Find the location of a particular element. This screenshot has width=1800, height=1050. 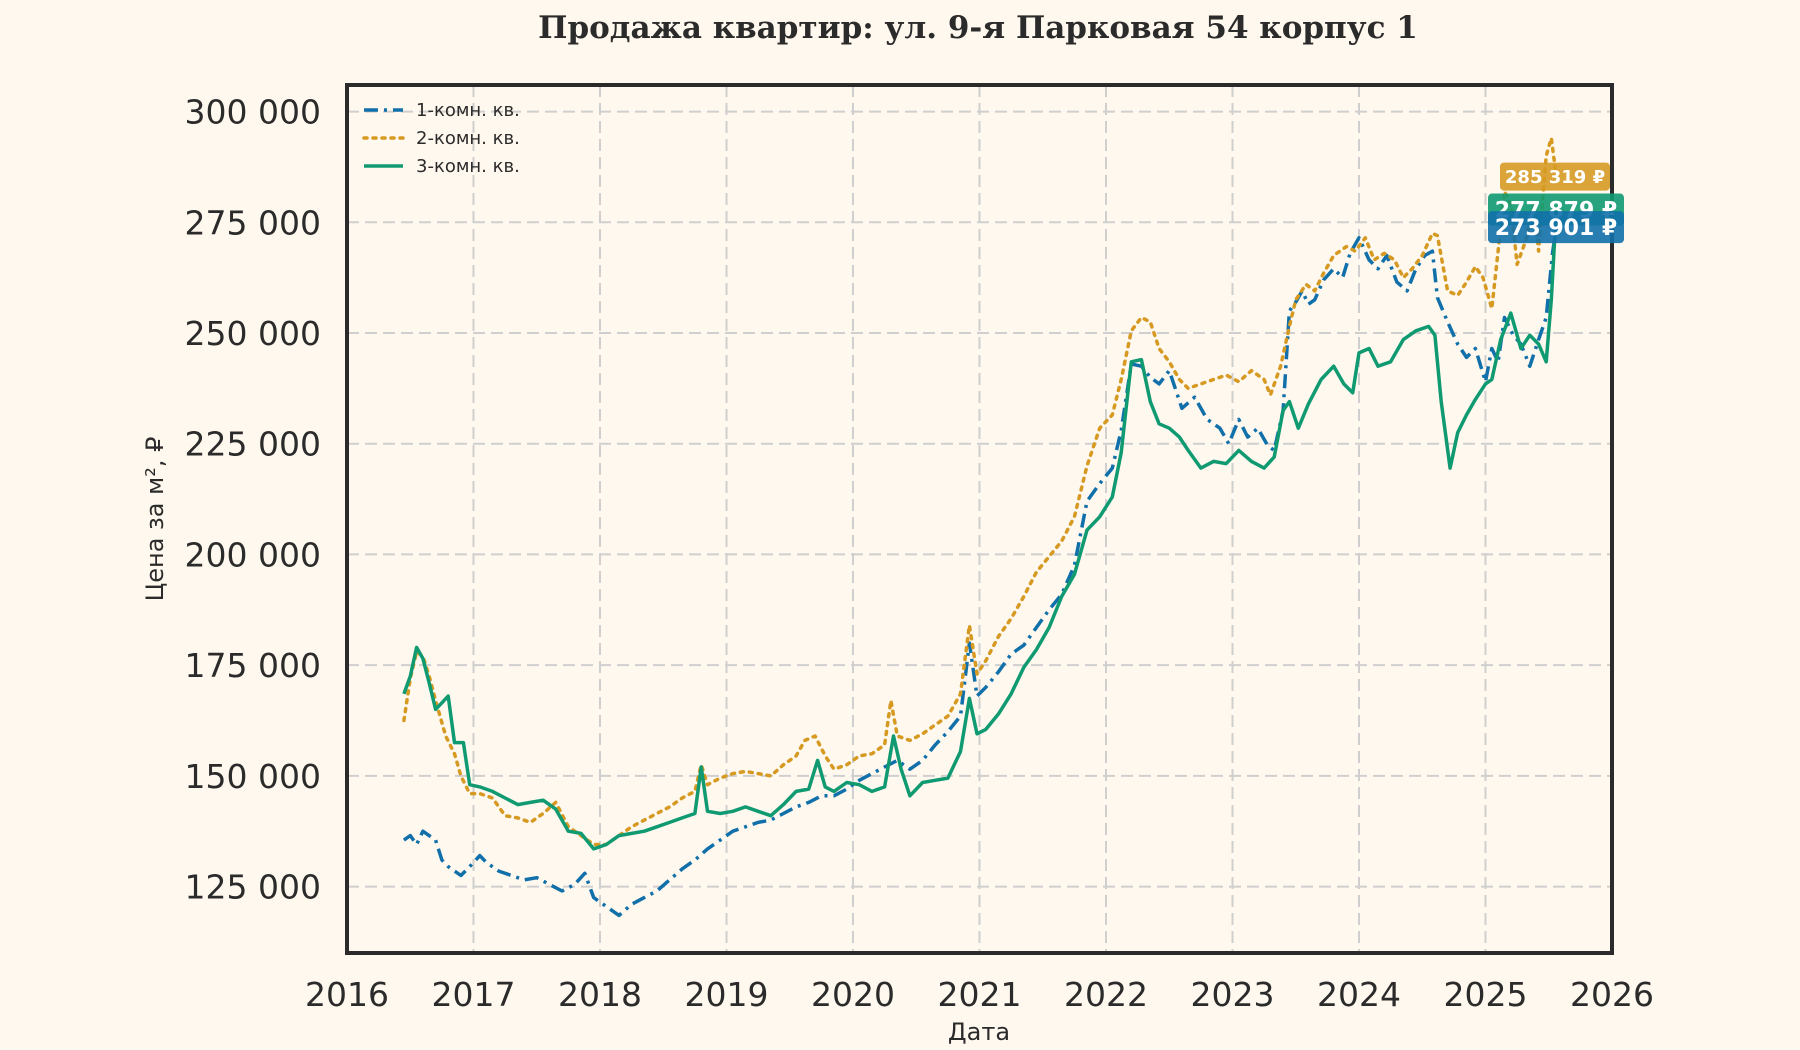

end-label: 285 319 ₽ is located at coordinates (1555, 176).